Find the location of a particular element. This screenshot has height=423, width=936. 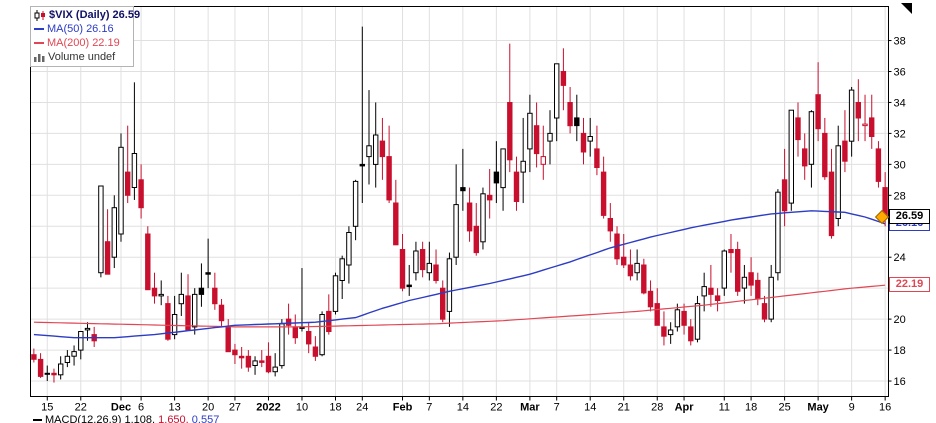

svg-text: 11 is located at coordinates (724, 408).